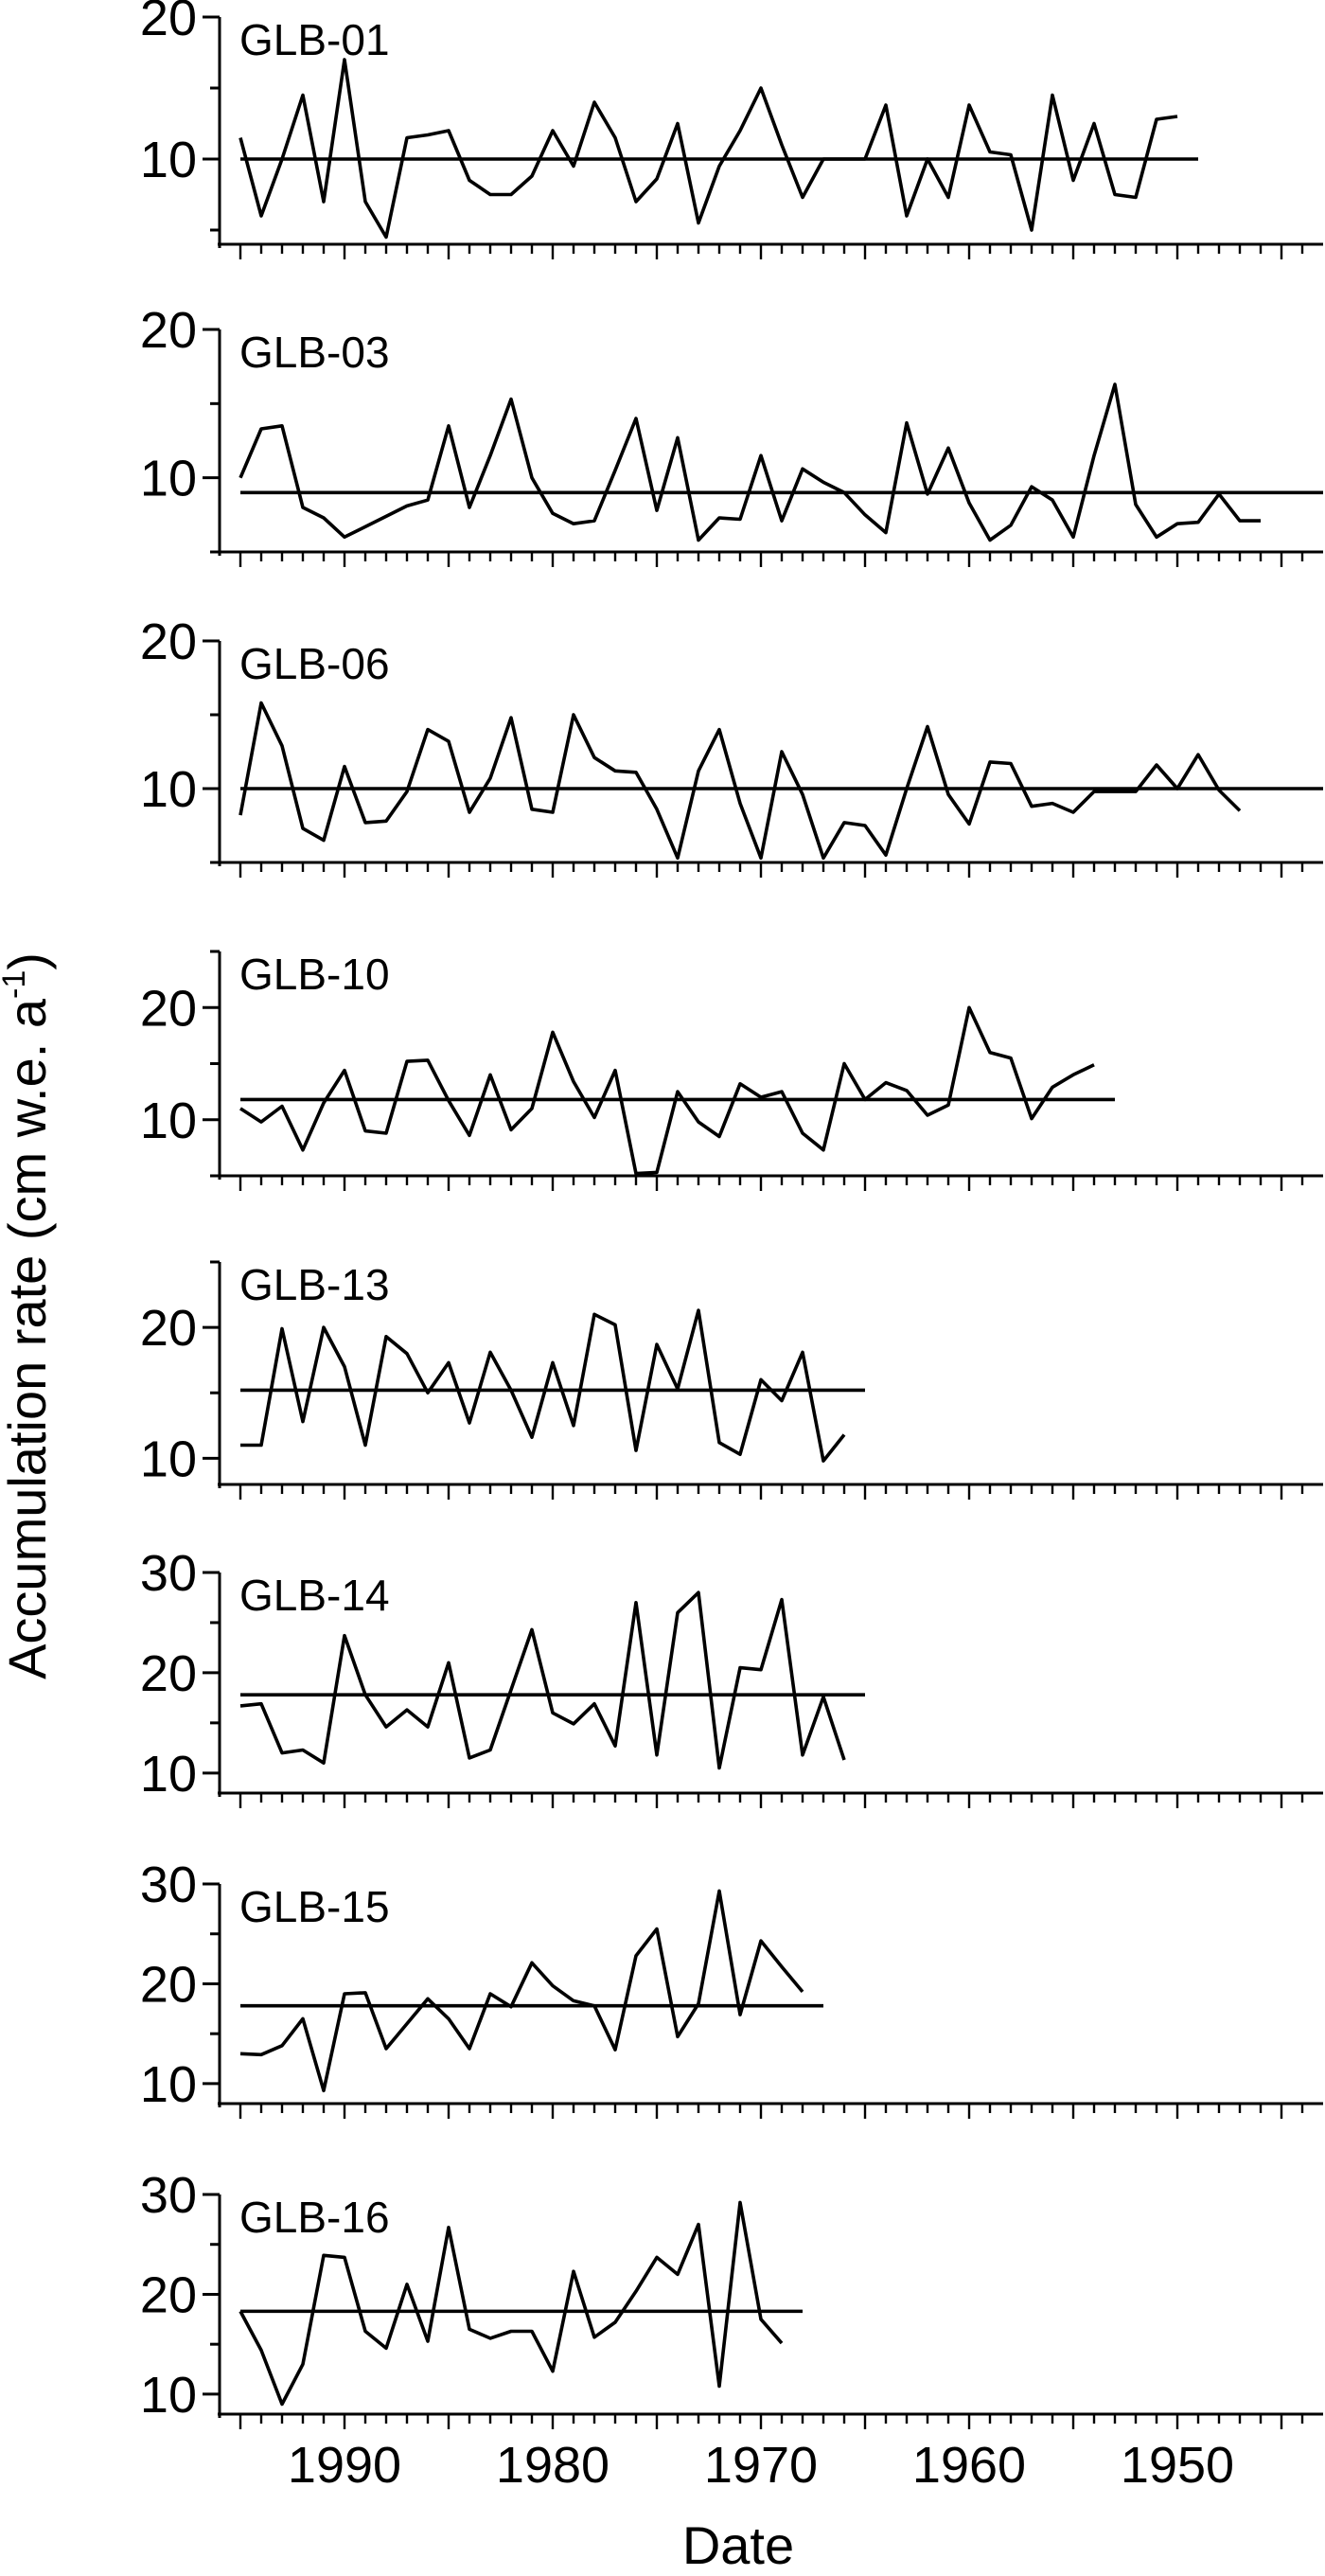 The height and width of the screenshot is (2576, 1325). I want to click on panel-glb-14: 10 20 30 GLB-14, so click(731, 1676).